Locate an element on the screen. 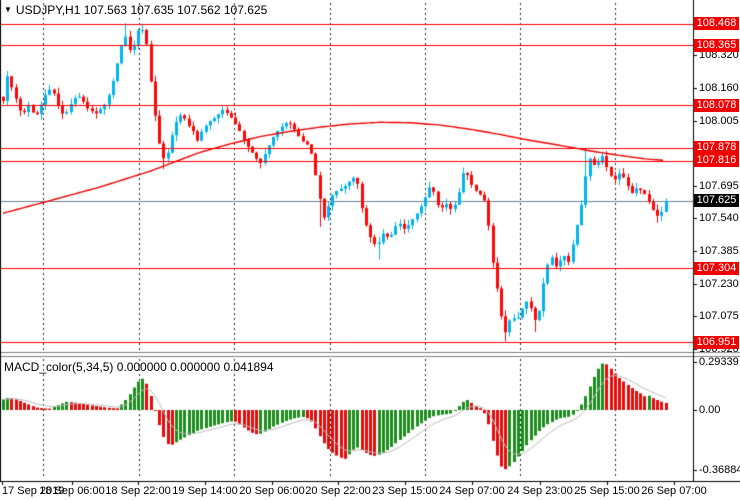  price-level-badge: 107.816 is located at coordinates (716, 161).